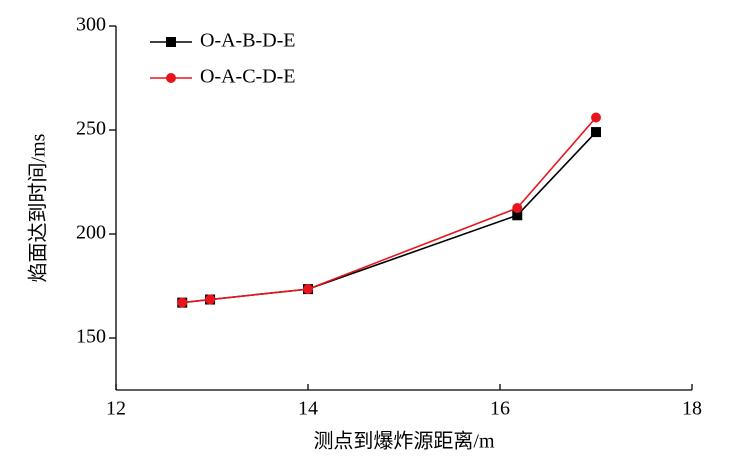 This screenshot has height=474, width=738. I want to click on legend-label: O-A-B-D-E, so click(248, 41).